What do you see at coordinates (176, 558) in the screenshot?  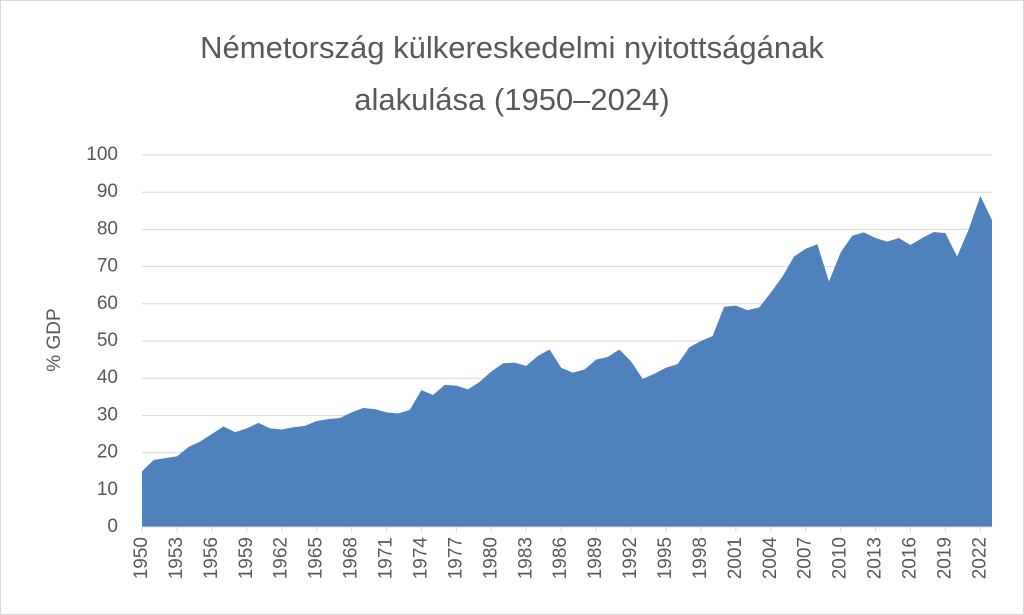 I see `x-tick-label: 1953` at bounding box center [176, 558].